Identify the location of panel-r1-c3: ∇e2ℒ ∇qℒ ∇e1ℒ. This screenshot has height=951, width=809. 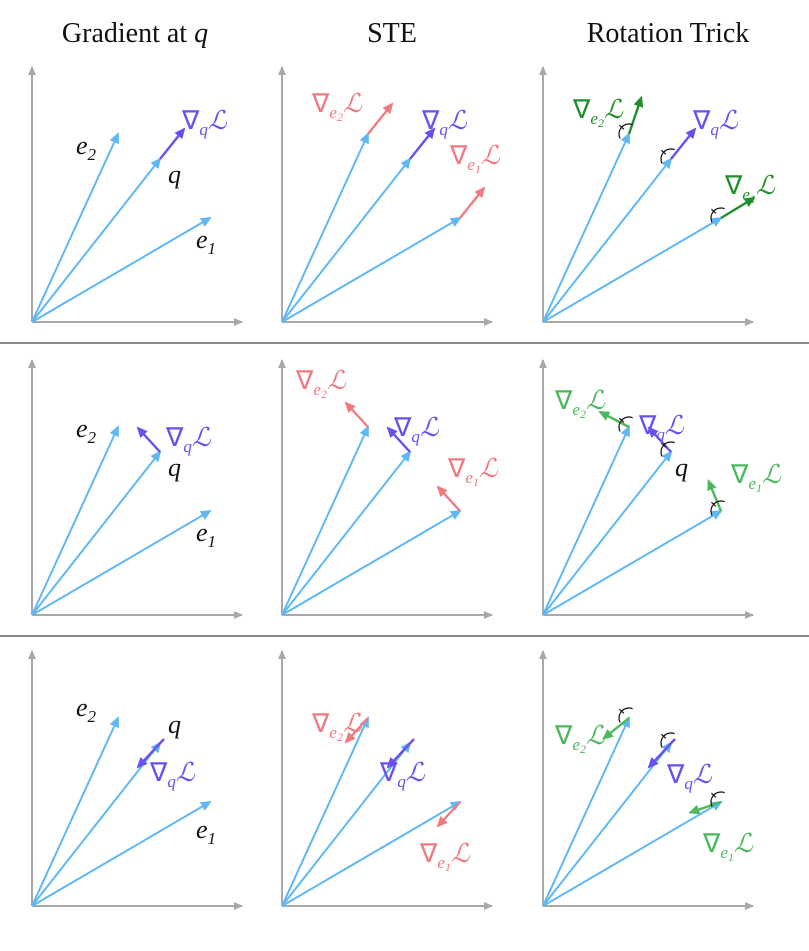
(657, 196).